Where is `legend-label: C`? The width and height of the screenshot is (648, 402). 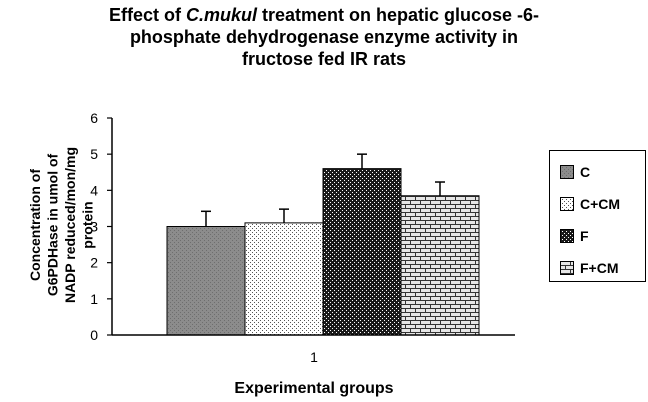
legend-label: C is located at coordinates (585, 172).